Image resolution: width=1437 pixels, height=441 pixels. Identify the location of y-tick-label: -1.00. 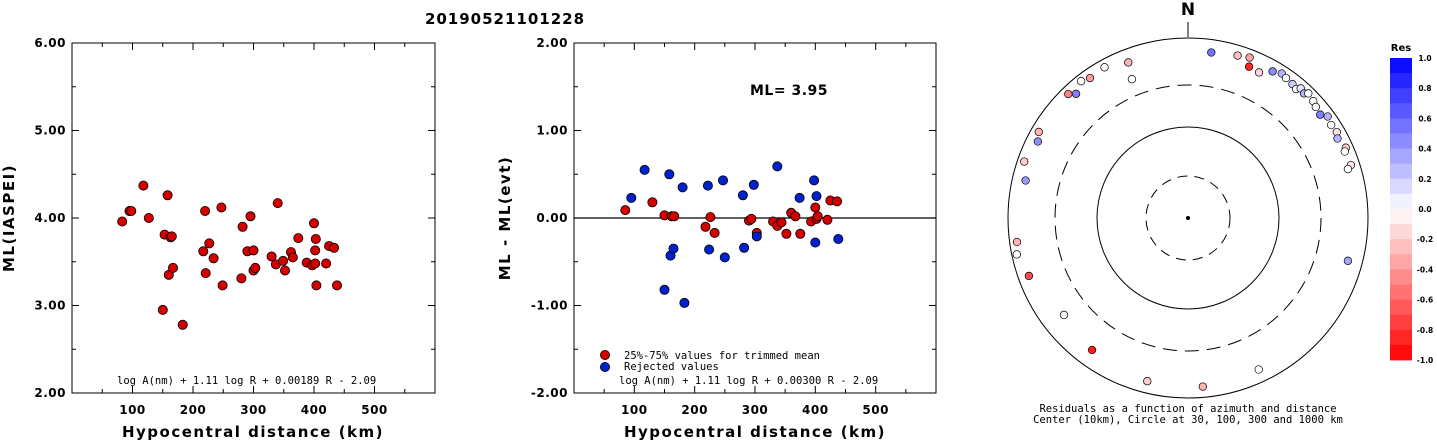
(549, 306).